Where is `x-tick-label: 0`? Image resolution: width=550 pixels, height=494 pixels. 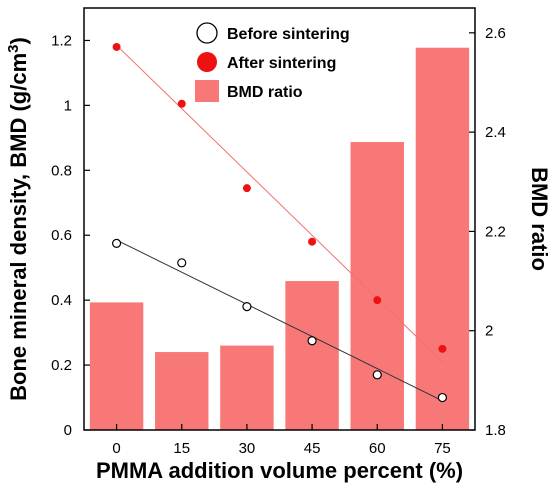 x-tick-label: 0 is located at coordinates (116, 448).